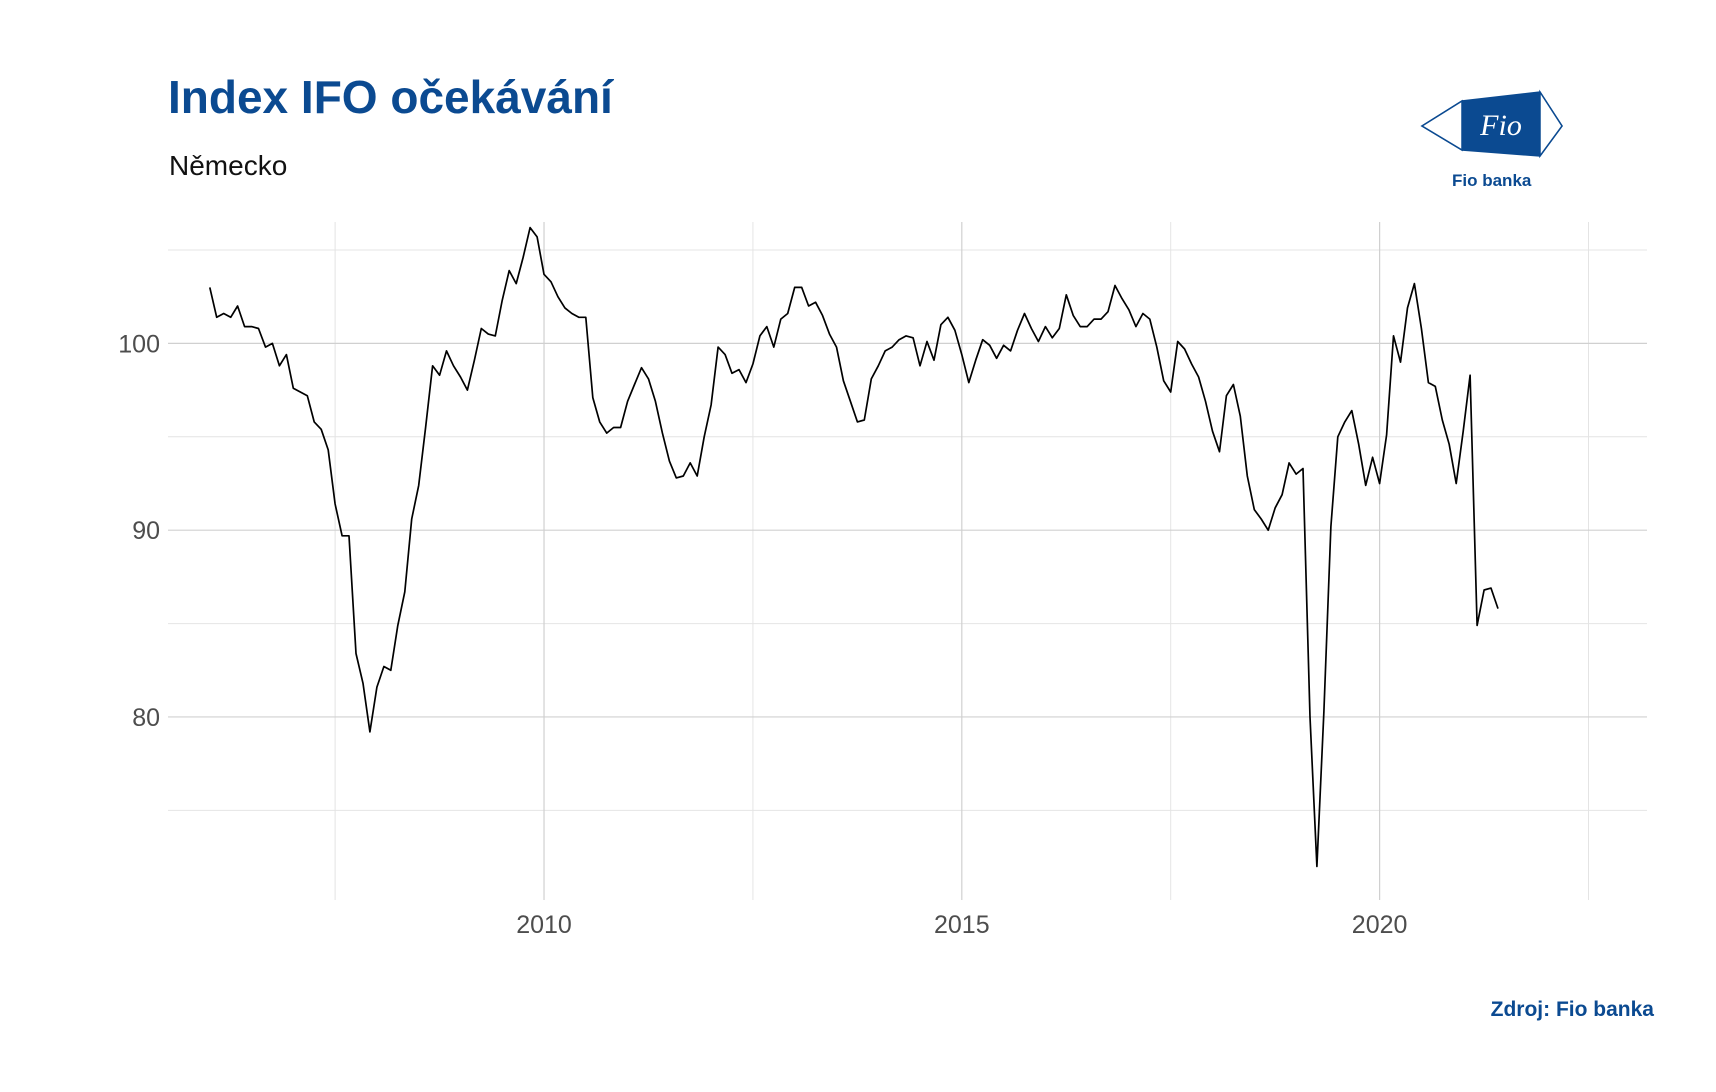 The height and width of the screenshot is (1092, 1716). I want to click on y-tick-label: 80, so click(146, 718).